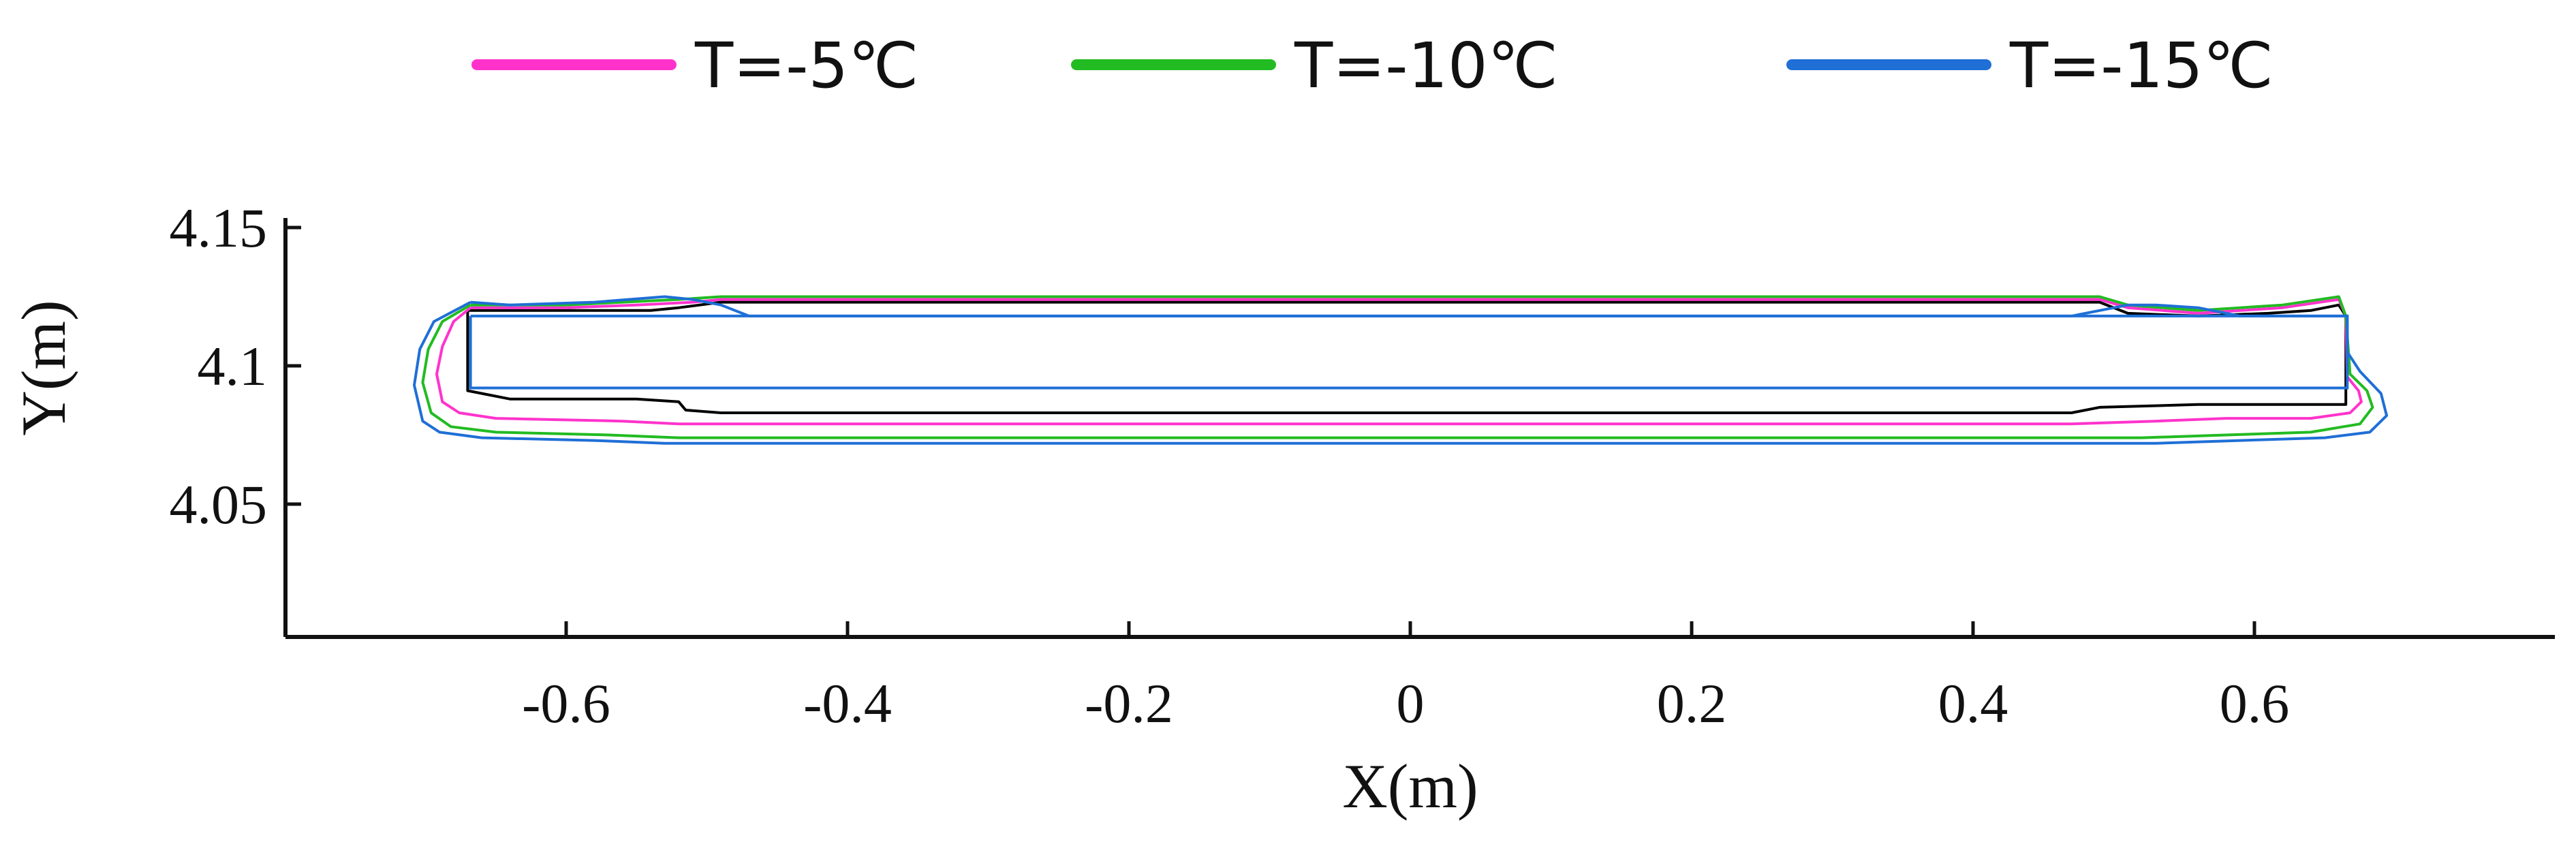 This screenshot has height=842, width=2576. I want to click on box-outline, so click(1409, 352).